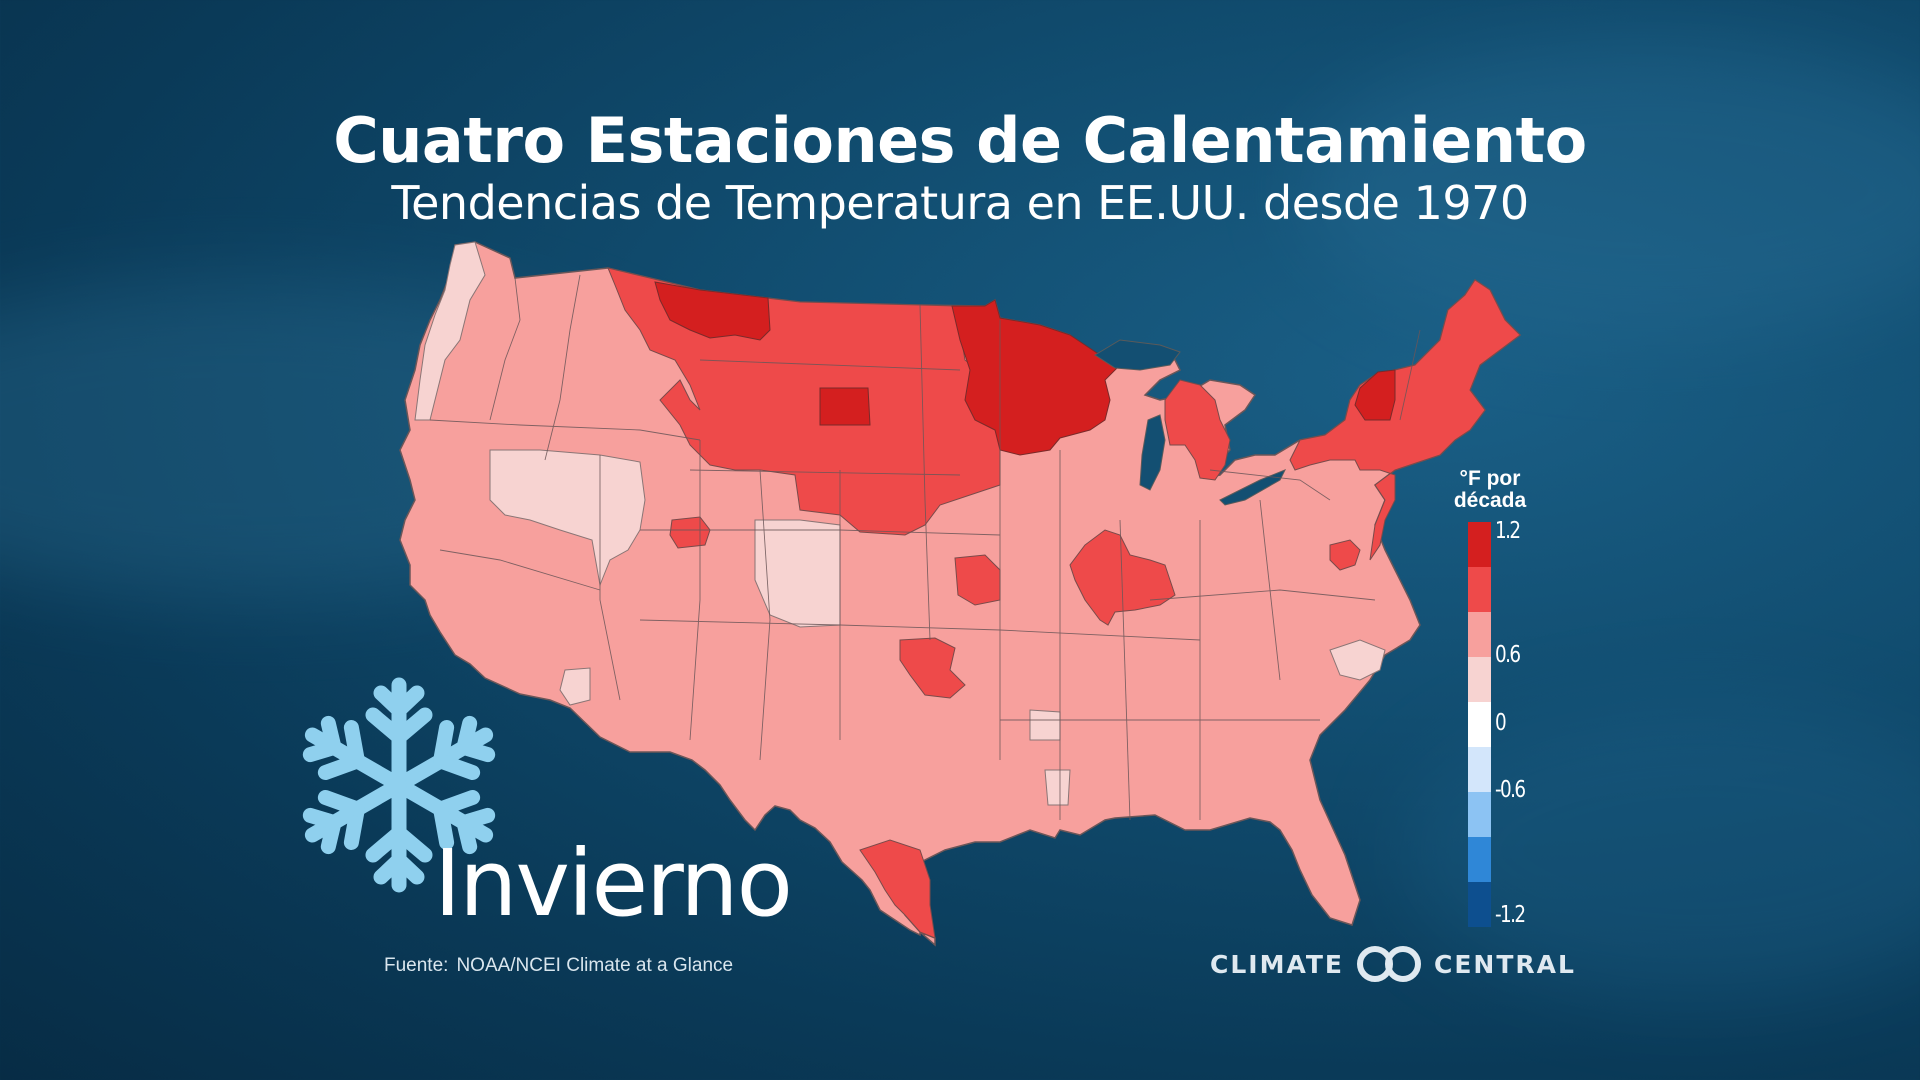 The width and height of the screenshot is (1920, 1080). Describe the element at coordinates (845, 406) in the screenshot. I see `region-south-dakota-west` at that location.